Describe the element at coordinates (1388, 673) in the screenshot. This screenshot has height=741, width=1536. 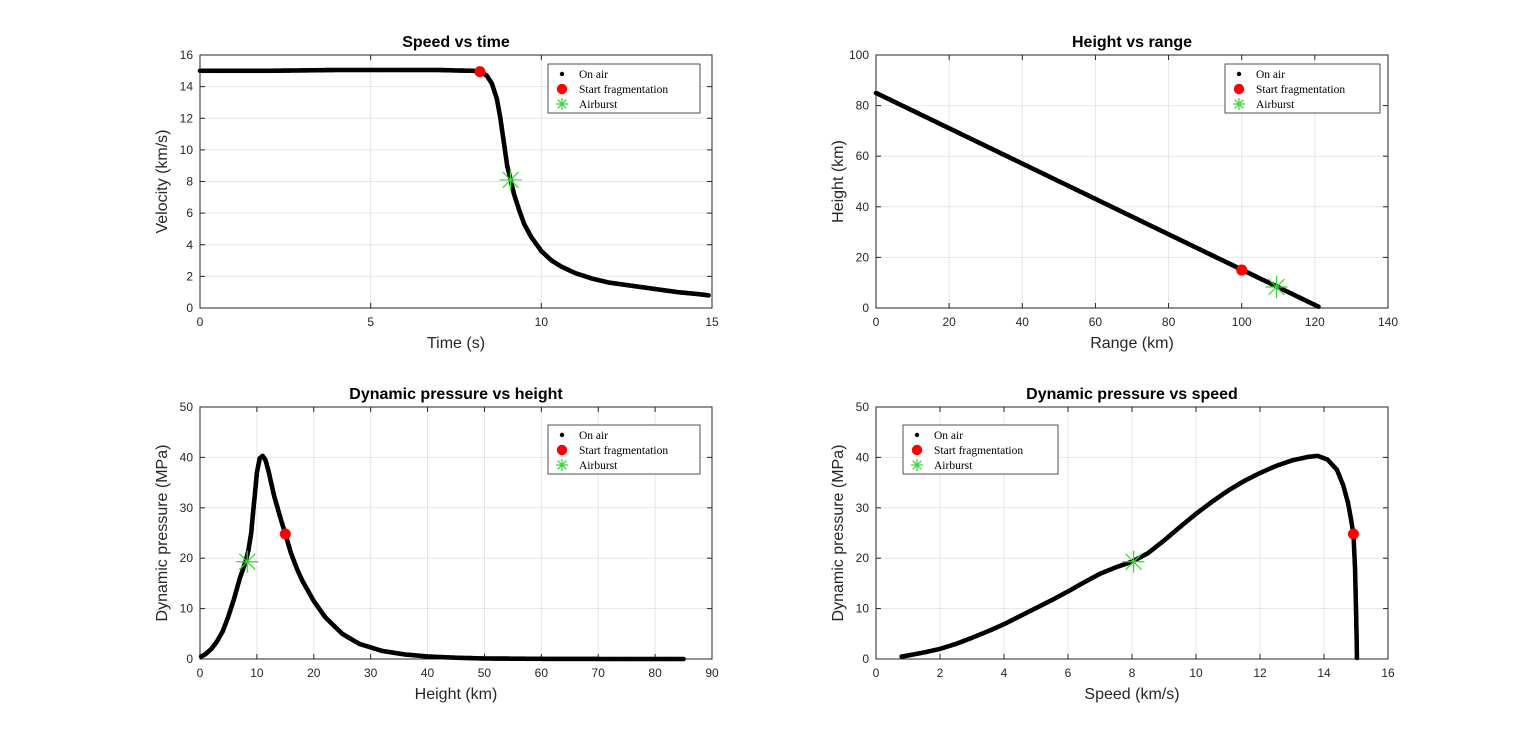
I see `x-tick-label: 16` at that location.